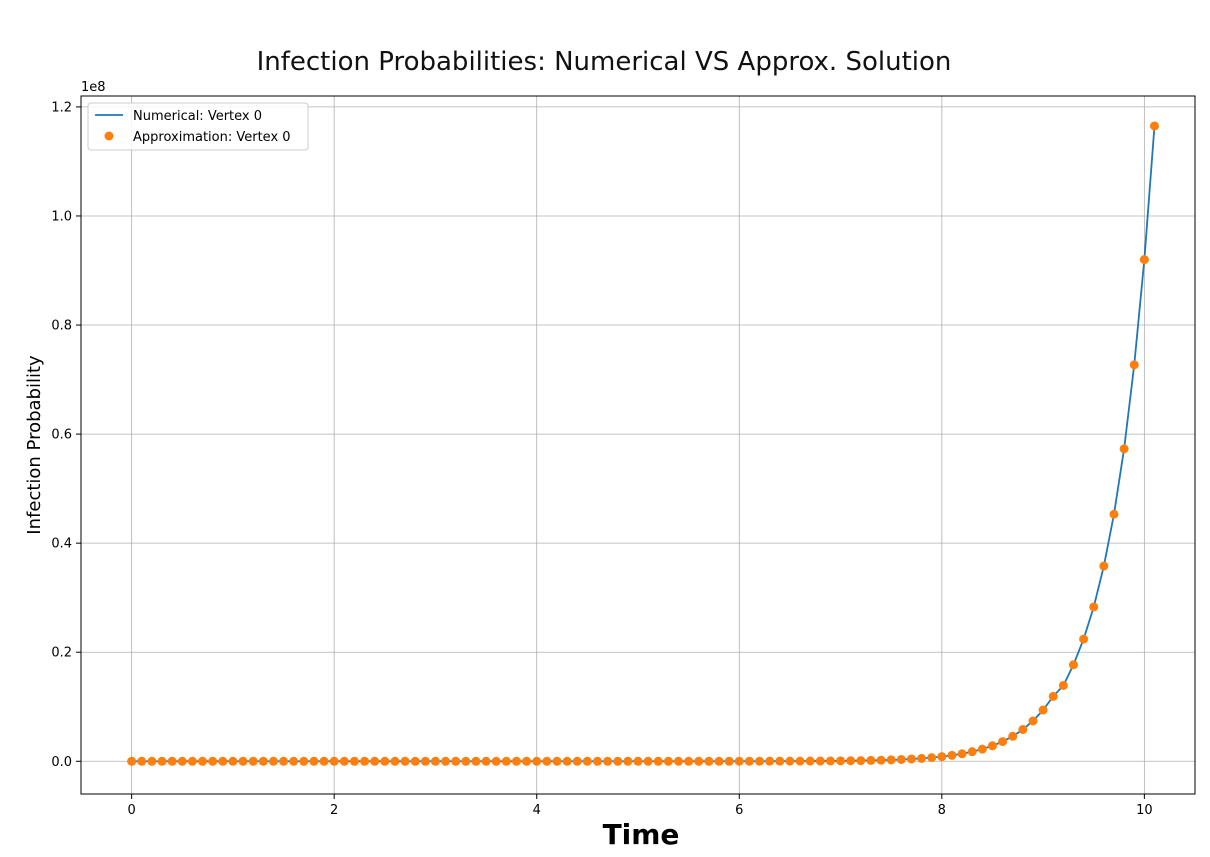  I want to click on x-tick-label: 0, so click(131, 810).